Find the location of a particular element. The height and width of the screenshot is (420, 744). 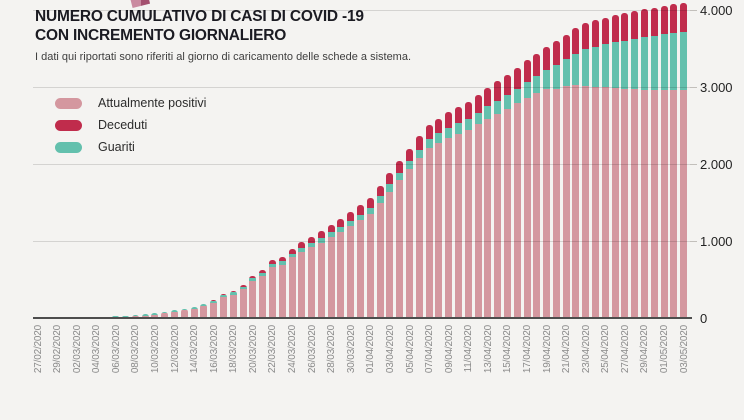

x-axis-label: 23/04/2020 is located at coordinates (586, 349).